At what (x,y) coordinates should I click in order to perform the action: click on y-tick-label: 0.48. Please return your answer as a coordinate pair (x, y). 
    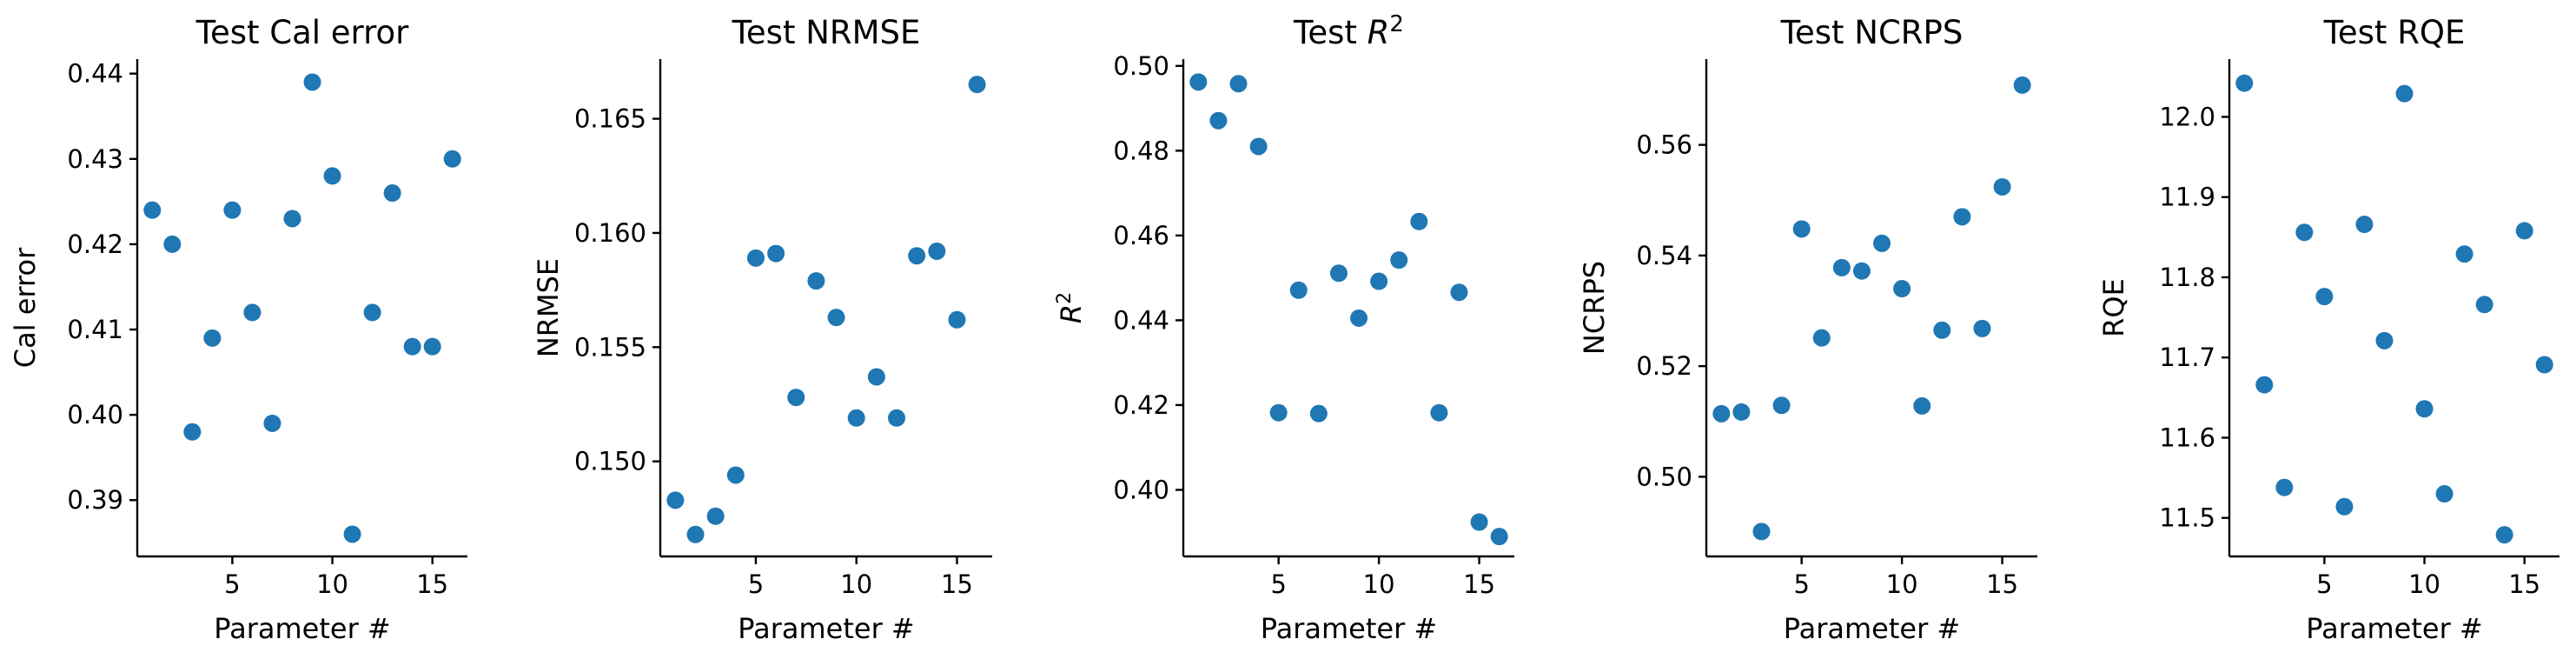
    Looking at the image, I should click on (1141, 150).